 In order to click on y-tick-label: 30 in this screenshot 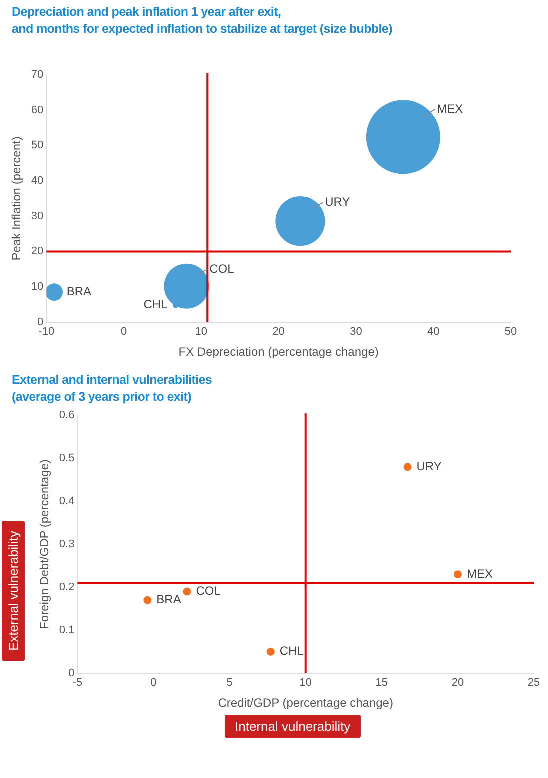, I will do `click(37, 216)`.